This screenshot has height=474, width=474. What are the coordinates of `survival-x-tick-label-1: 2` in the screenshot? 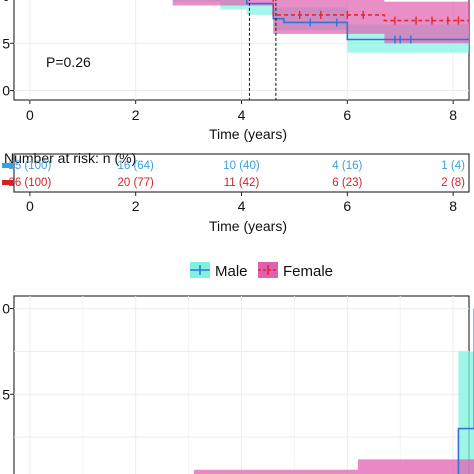 It's located at (136, 115).